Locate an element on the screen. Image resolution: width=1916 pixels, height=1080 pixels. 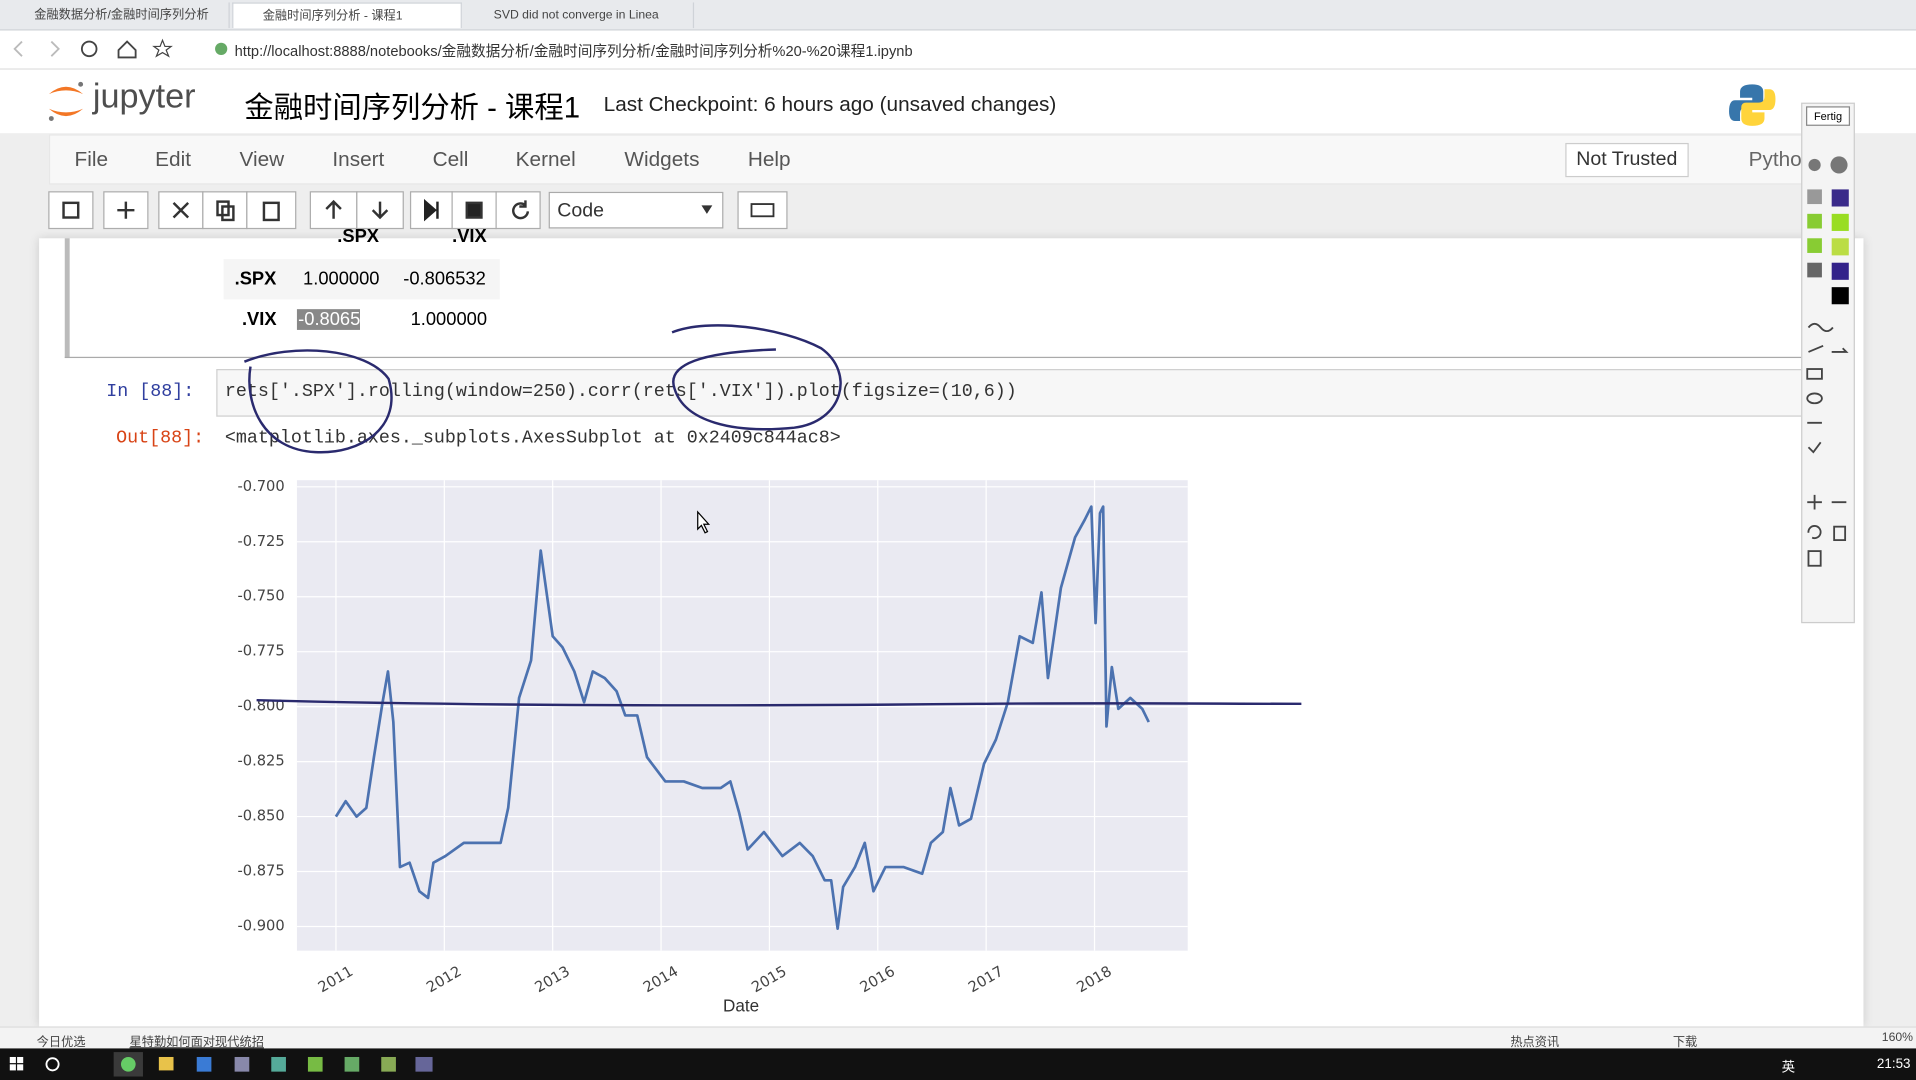
taskbar-icons is located at coordinates (221, 1064).